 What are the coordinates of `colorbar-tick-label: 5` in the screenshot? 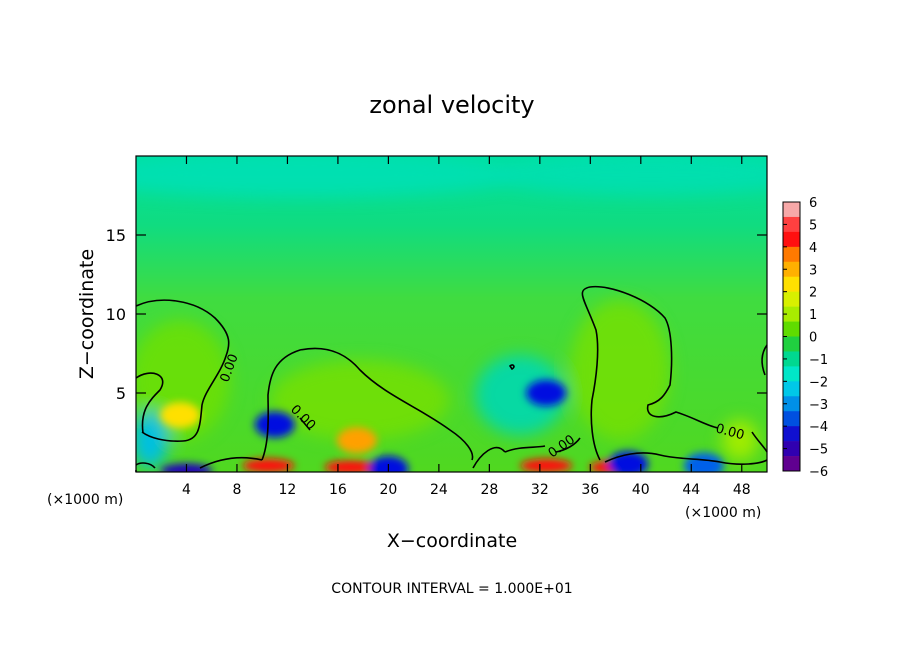 It's located at (813, 225).